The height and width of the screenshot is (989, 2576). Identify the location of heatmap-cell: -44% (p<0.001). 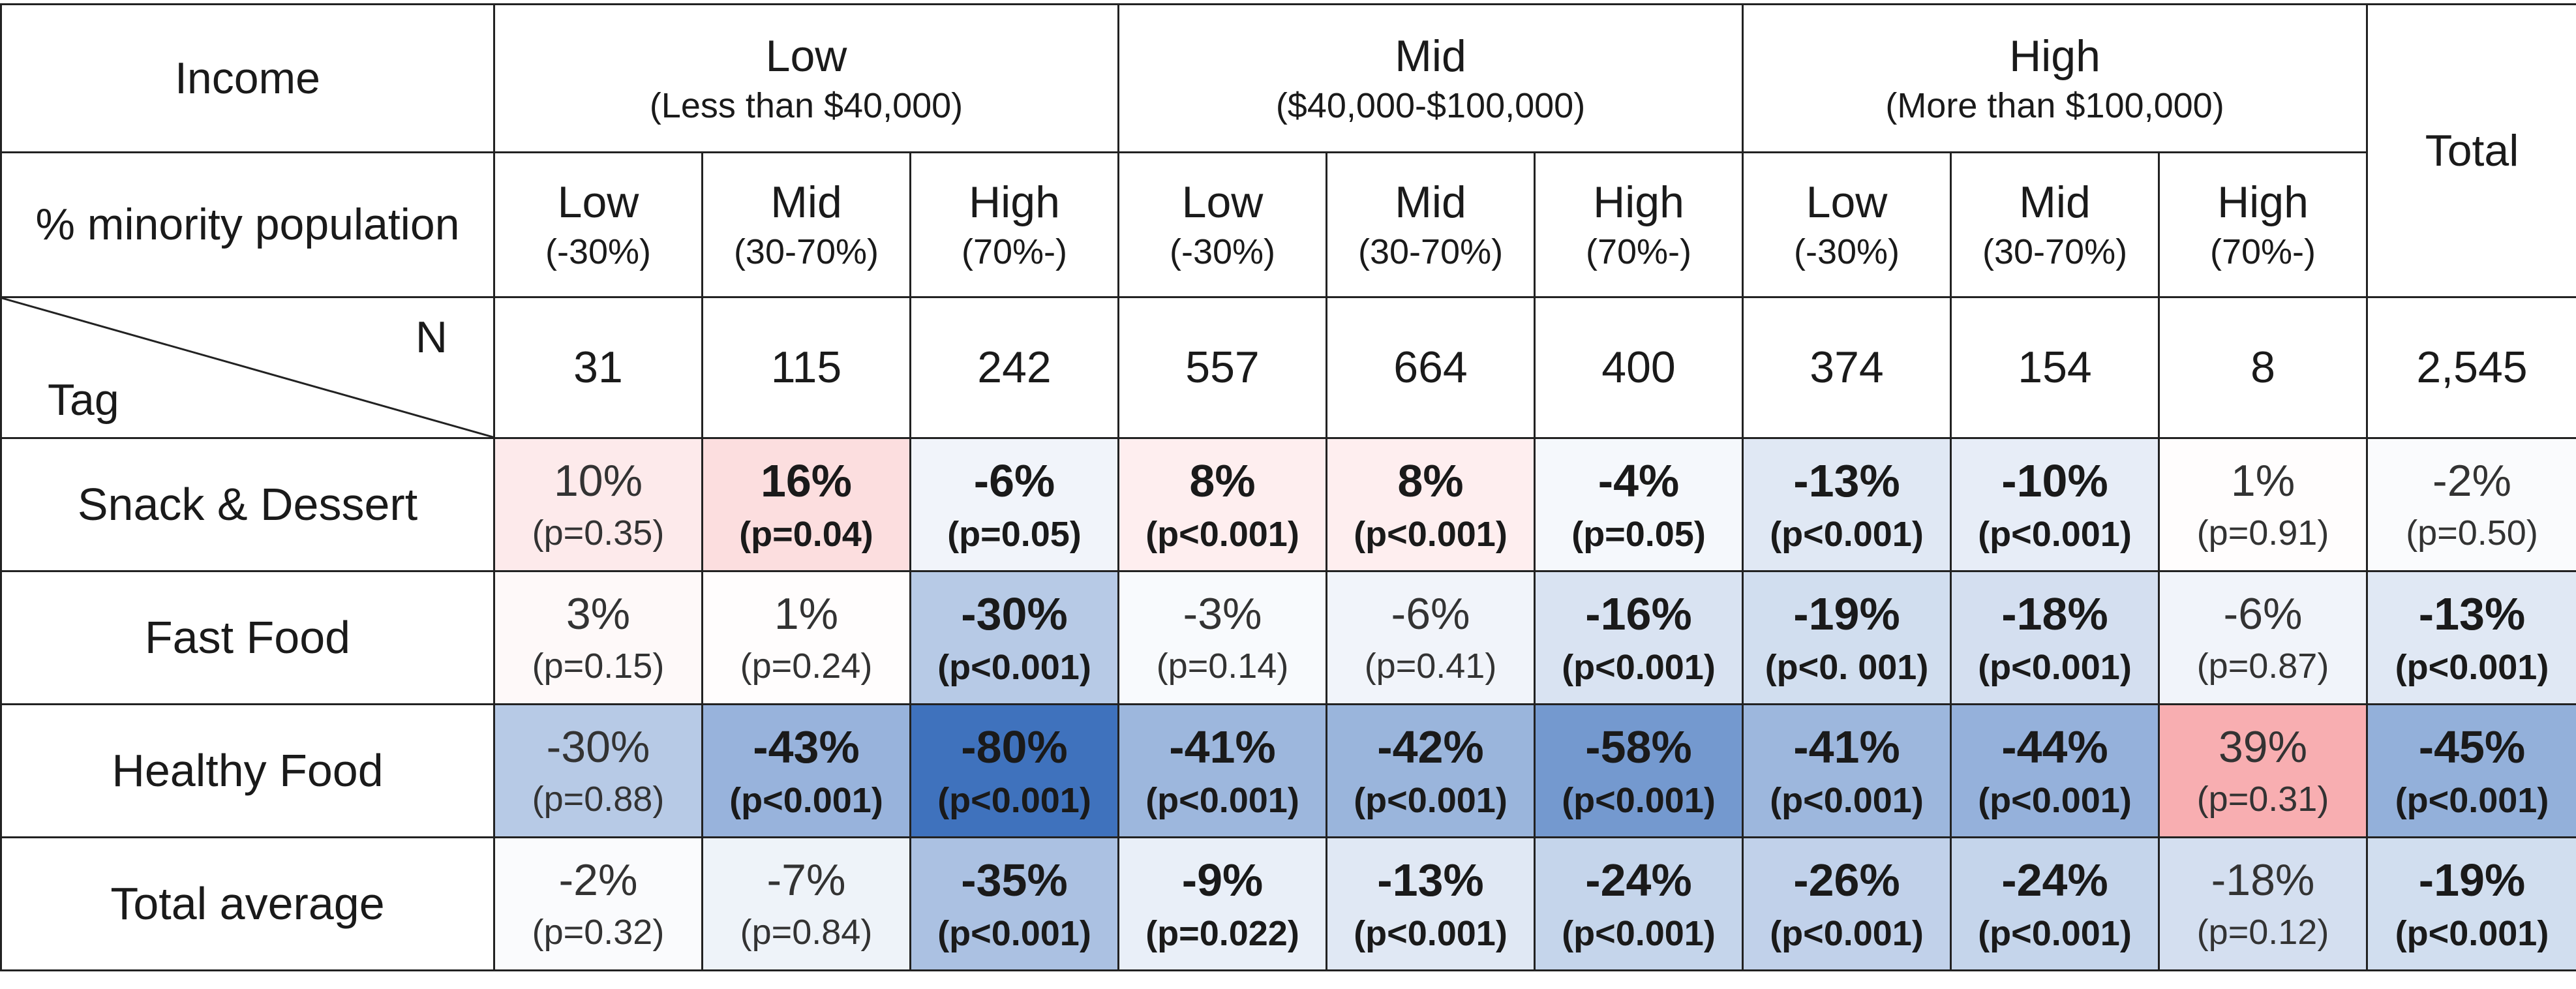
(2055, 770).